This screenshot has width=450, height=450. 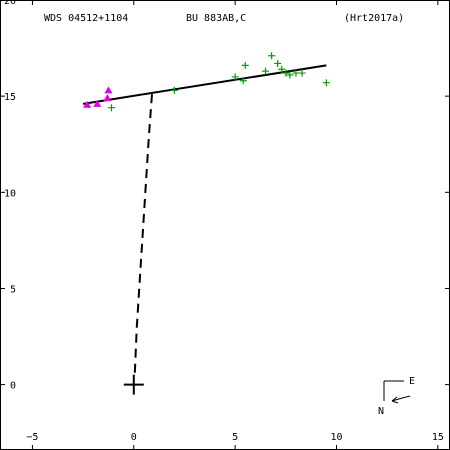 I want to click on y-tick-label: 10, so click(x=10, y=193).